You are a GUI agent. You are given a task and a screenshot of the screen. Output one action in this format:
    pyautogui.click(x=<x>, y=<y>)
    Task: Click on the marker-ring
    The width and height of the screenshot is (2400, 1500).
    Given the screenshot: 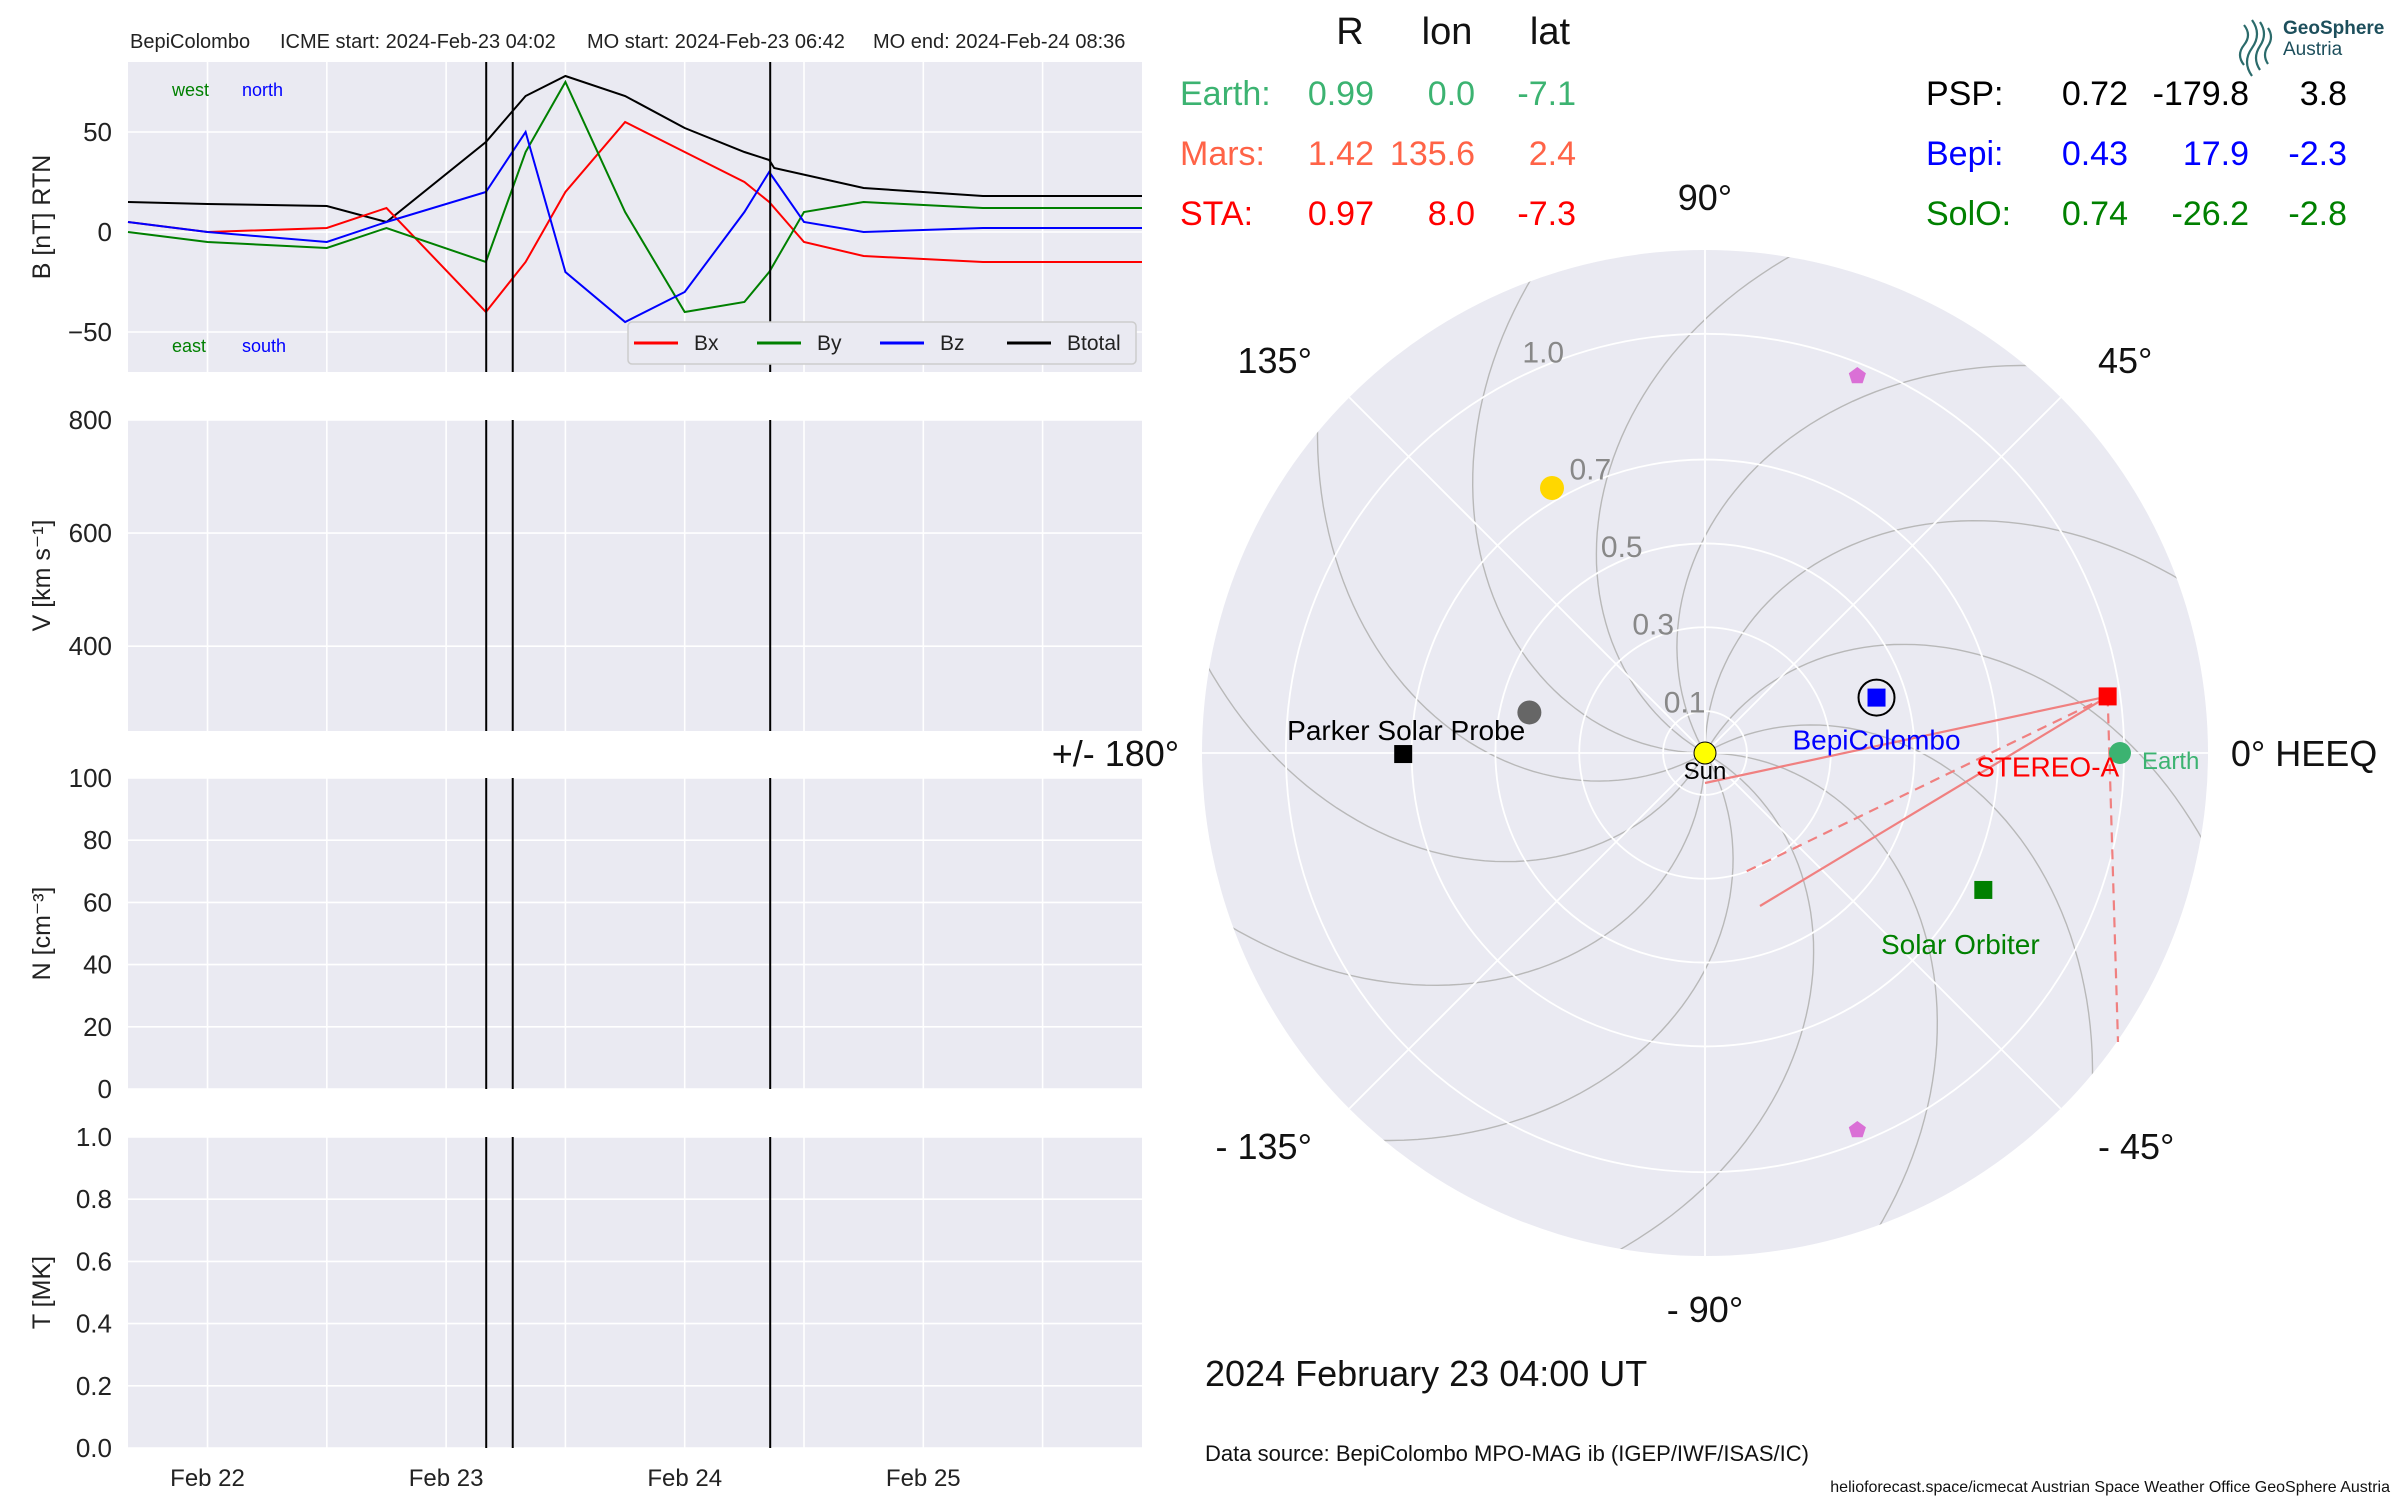 What is the action you would take?
    pyautogui.click(x=1876, y=697)
    